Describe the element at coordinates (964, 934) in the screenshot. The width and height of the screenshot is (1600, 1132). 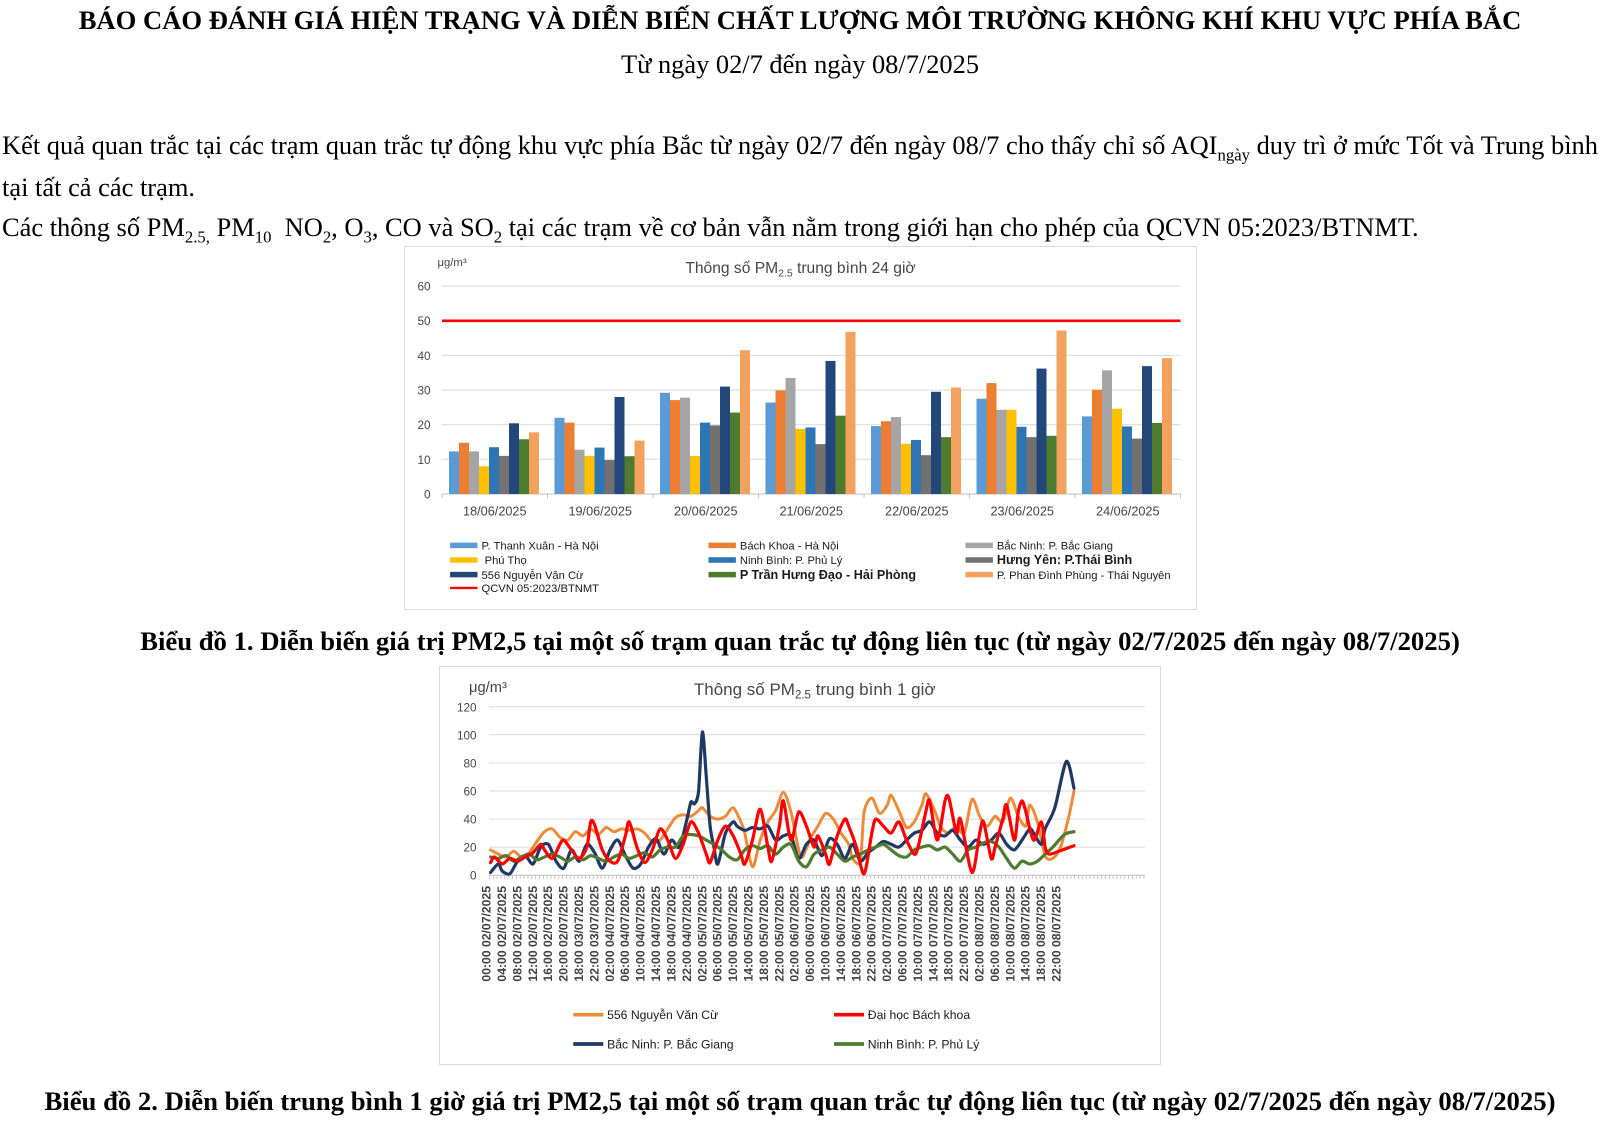
I see `svg-text: 22:00 07/07/2025` at that location.